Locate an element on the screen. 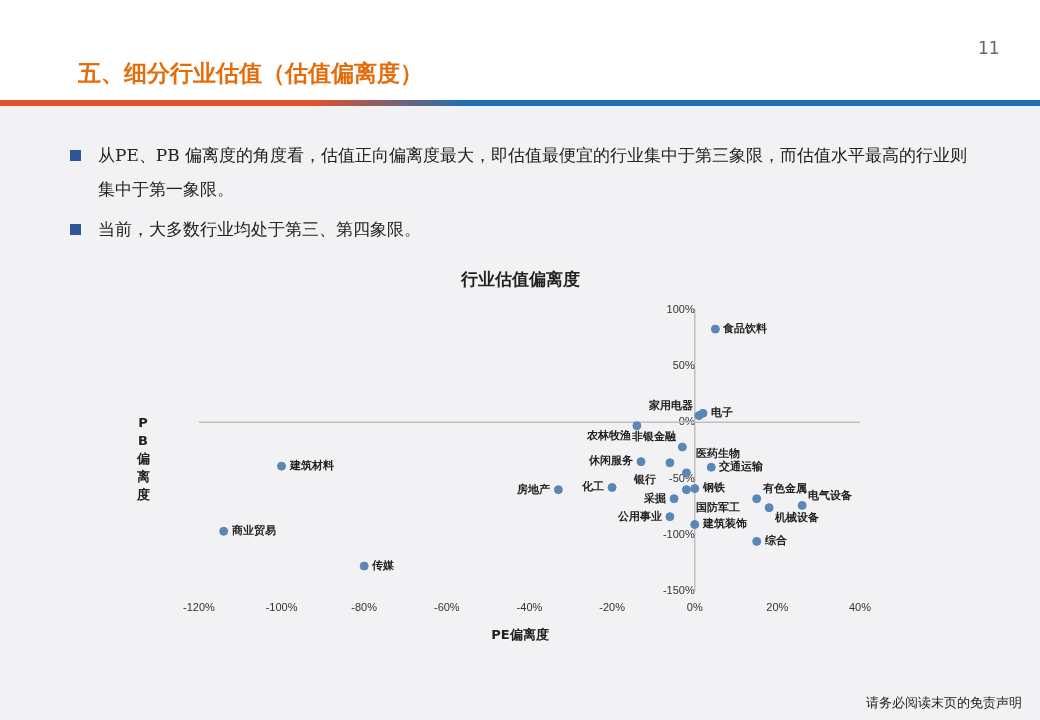  annotation: 公用事业 is located at coordinates (639, 516).